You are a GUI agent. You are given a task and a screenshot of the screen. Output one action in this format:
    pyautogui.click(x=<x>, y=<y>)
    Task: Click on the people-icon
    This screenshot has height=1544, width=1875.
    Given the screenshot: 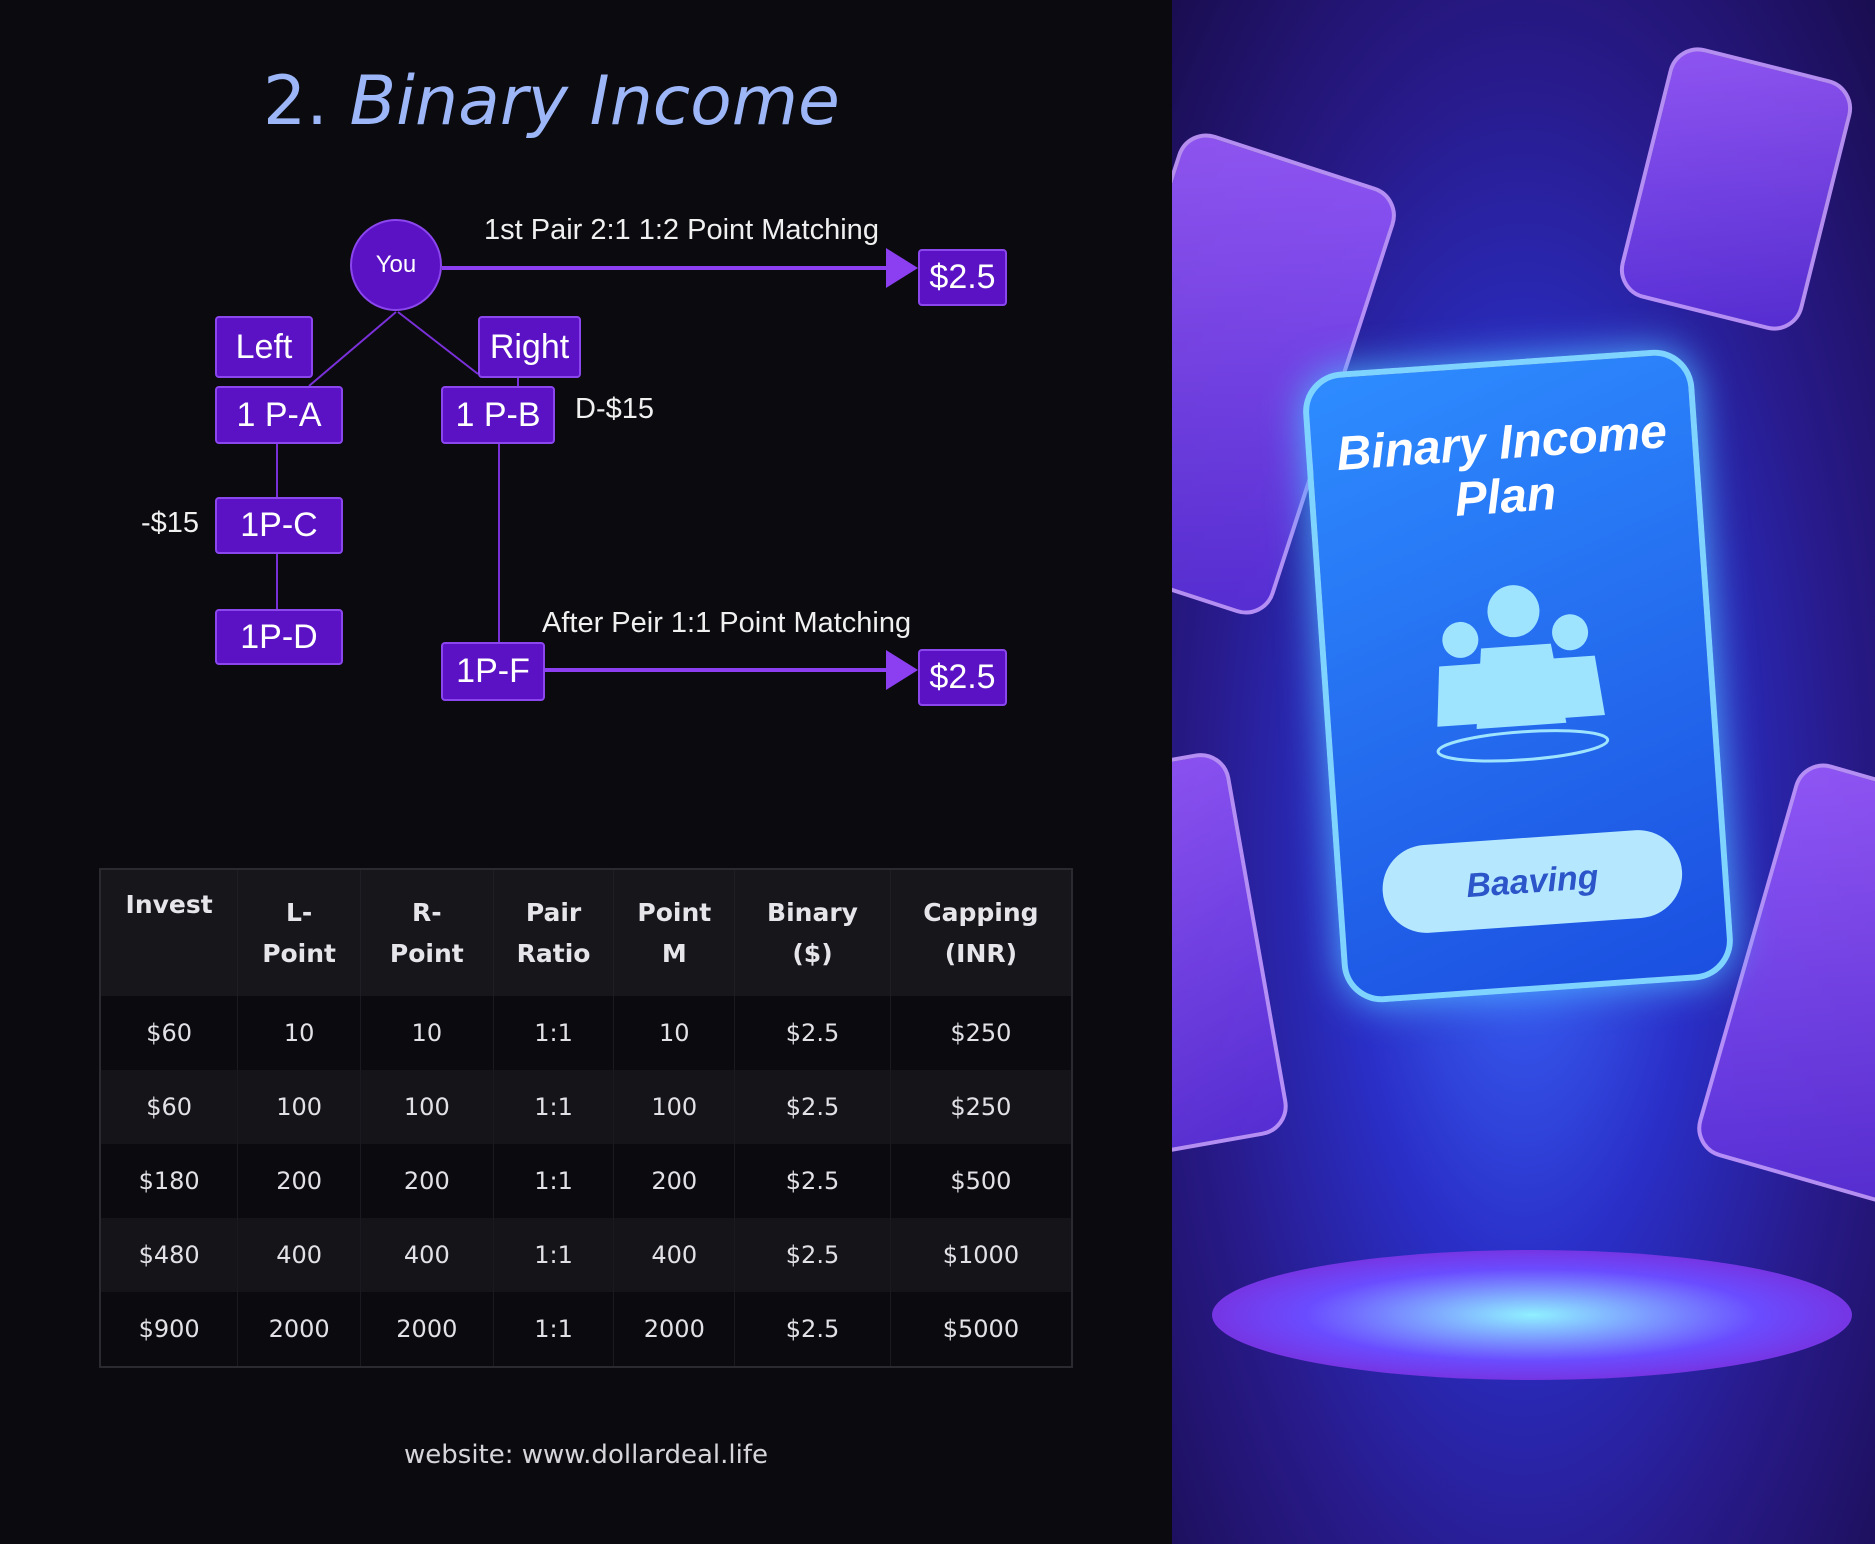 What is the action you would take?
    pyautogui.click(x=1523, y=674)
    